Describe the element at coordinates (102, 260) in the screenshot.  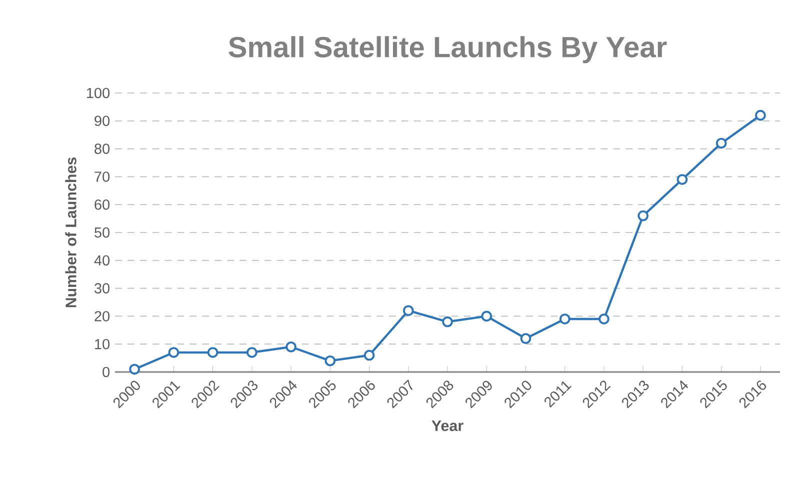
I see `y-tick-label: 40` at that location.